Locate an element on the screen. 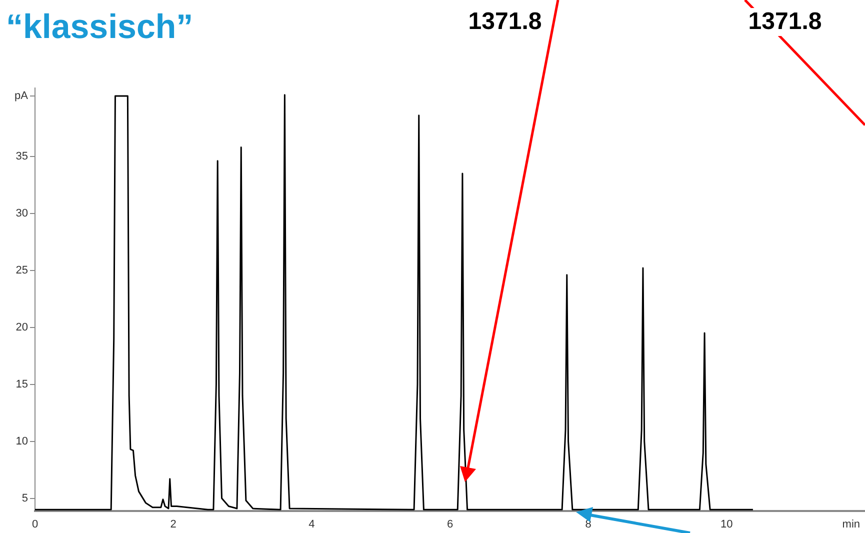  x-tick-label: 0 is located at coordinates (35, 524).